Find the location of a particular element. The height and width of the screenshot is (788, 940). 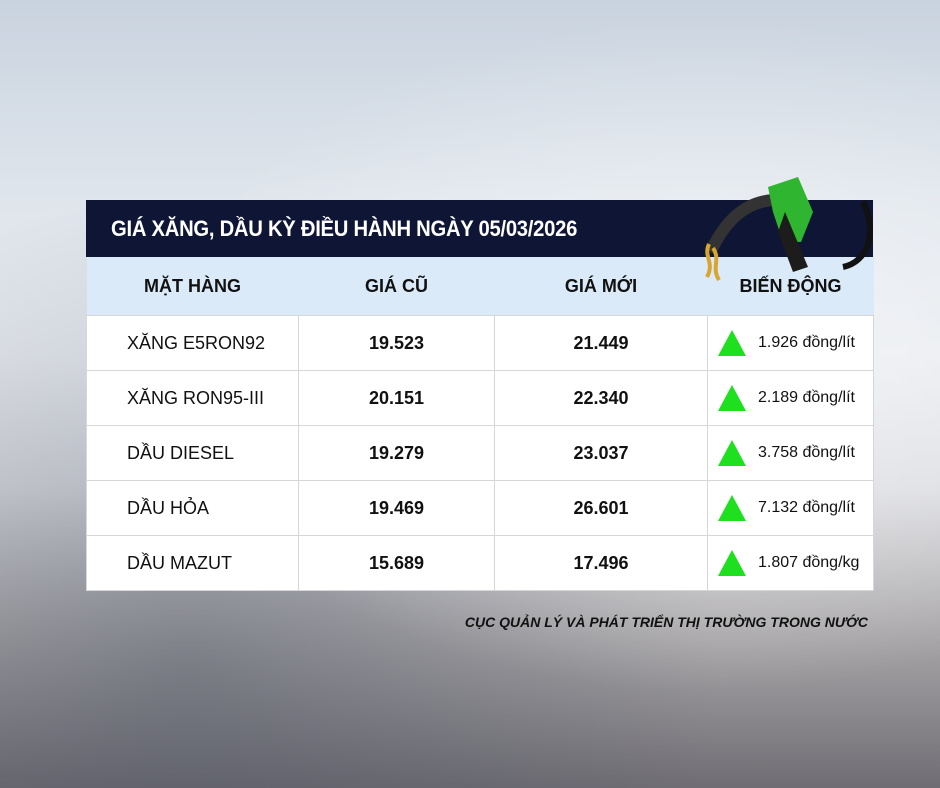

old-price: 19.469 is located at coordinates (396, 508).